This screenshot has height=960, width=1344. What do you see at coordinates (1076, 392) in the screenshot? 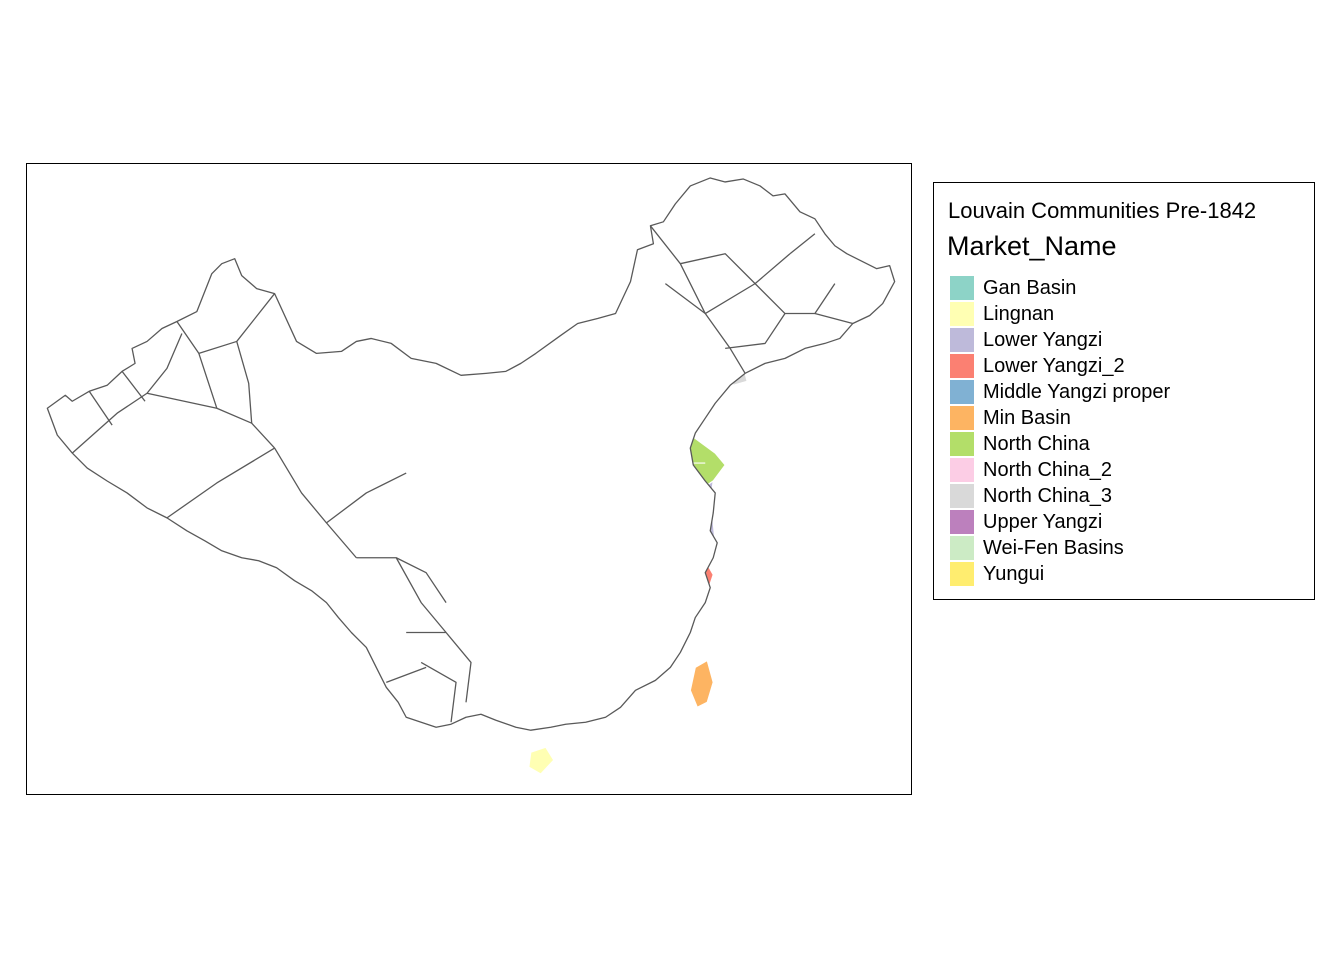
I see `legend-label: Middle Yangzi proper` at bounding box center [1076, 392].